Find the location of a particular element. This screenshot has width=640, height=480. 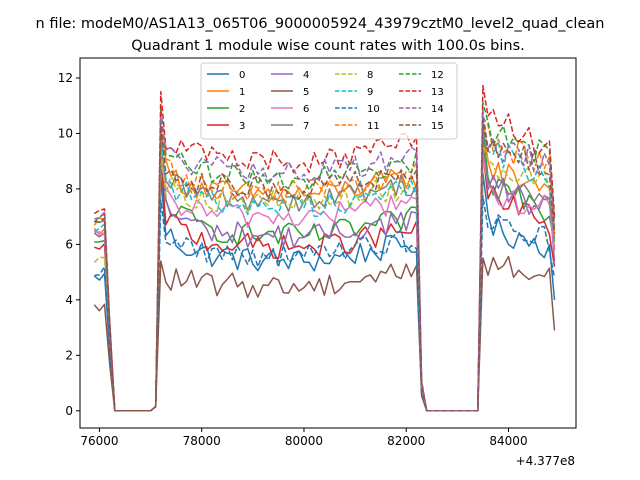

legend-label-9: 9 is located at coordinates (370, 92).